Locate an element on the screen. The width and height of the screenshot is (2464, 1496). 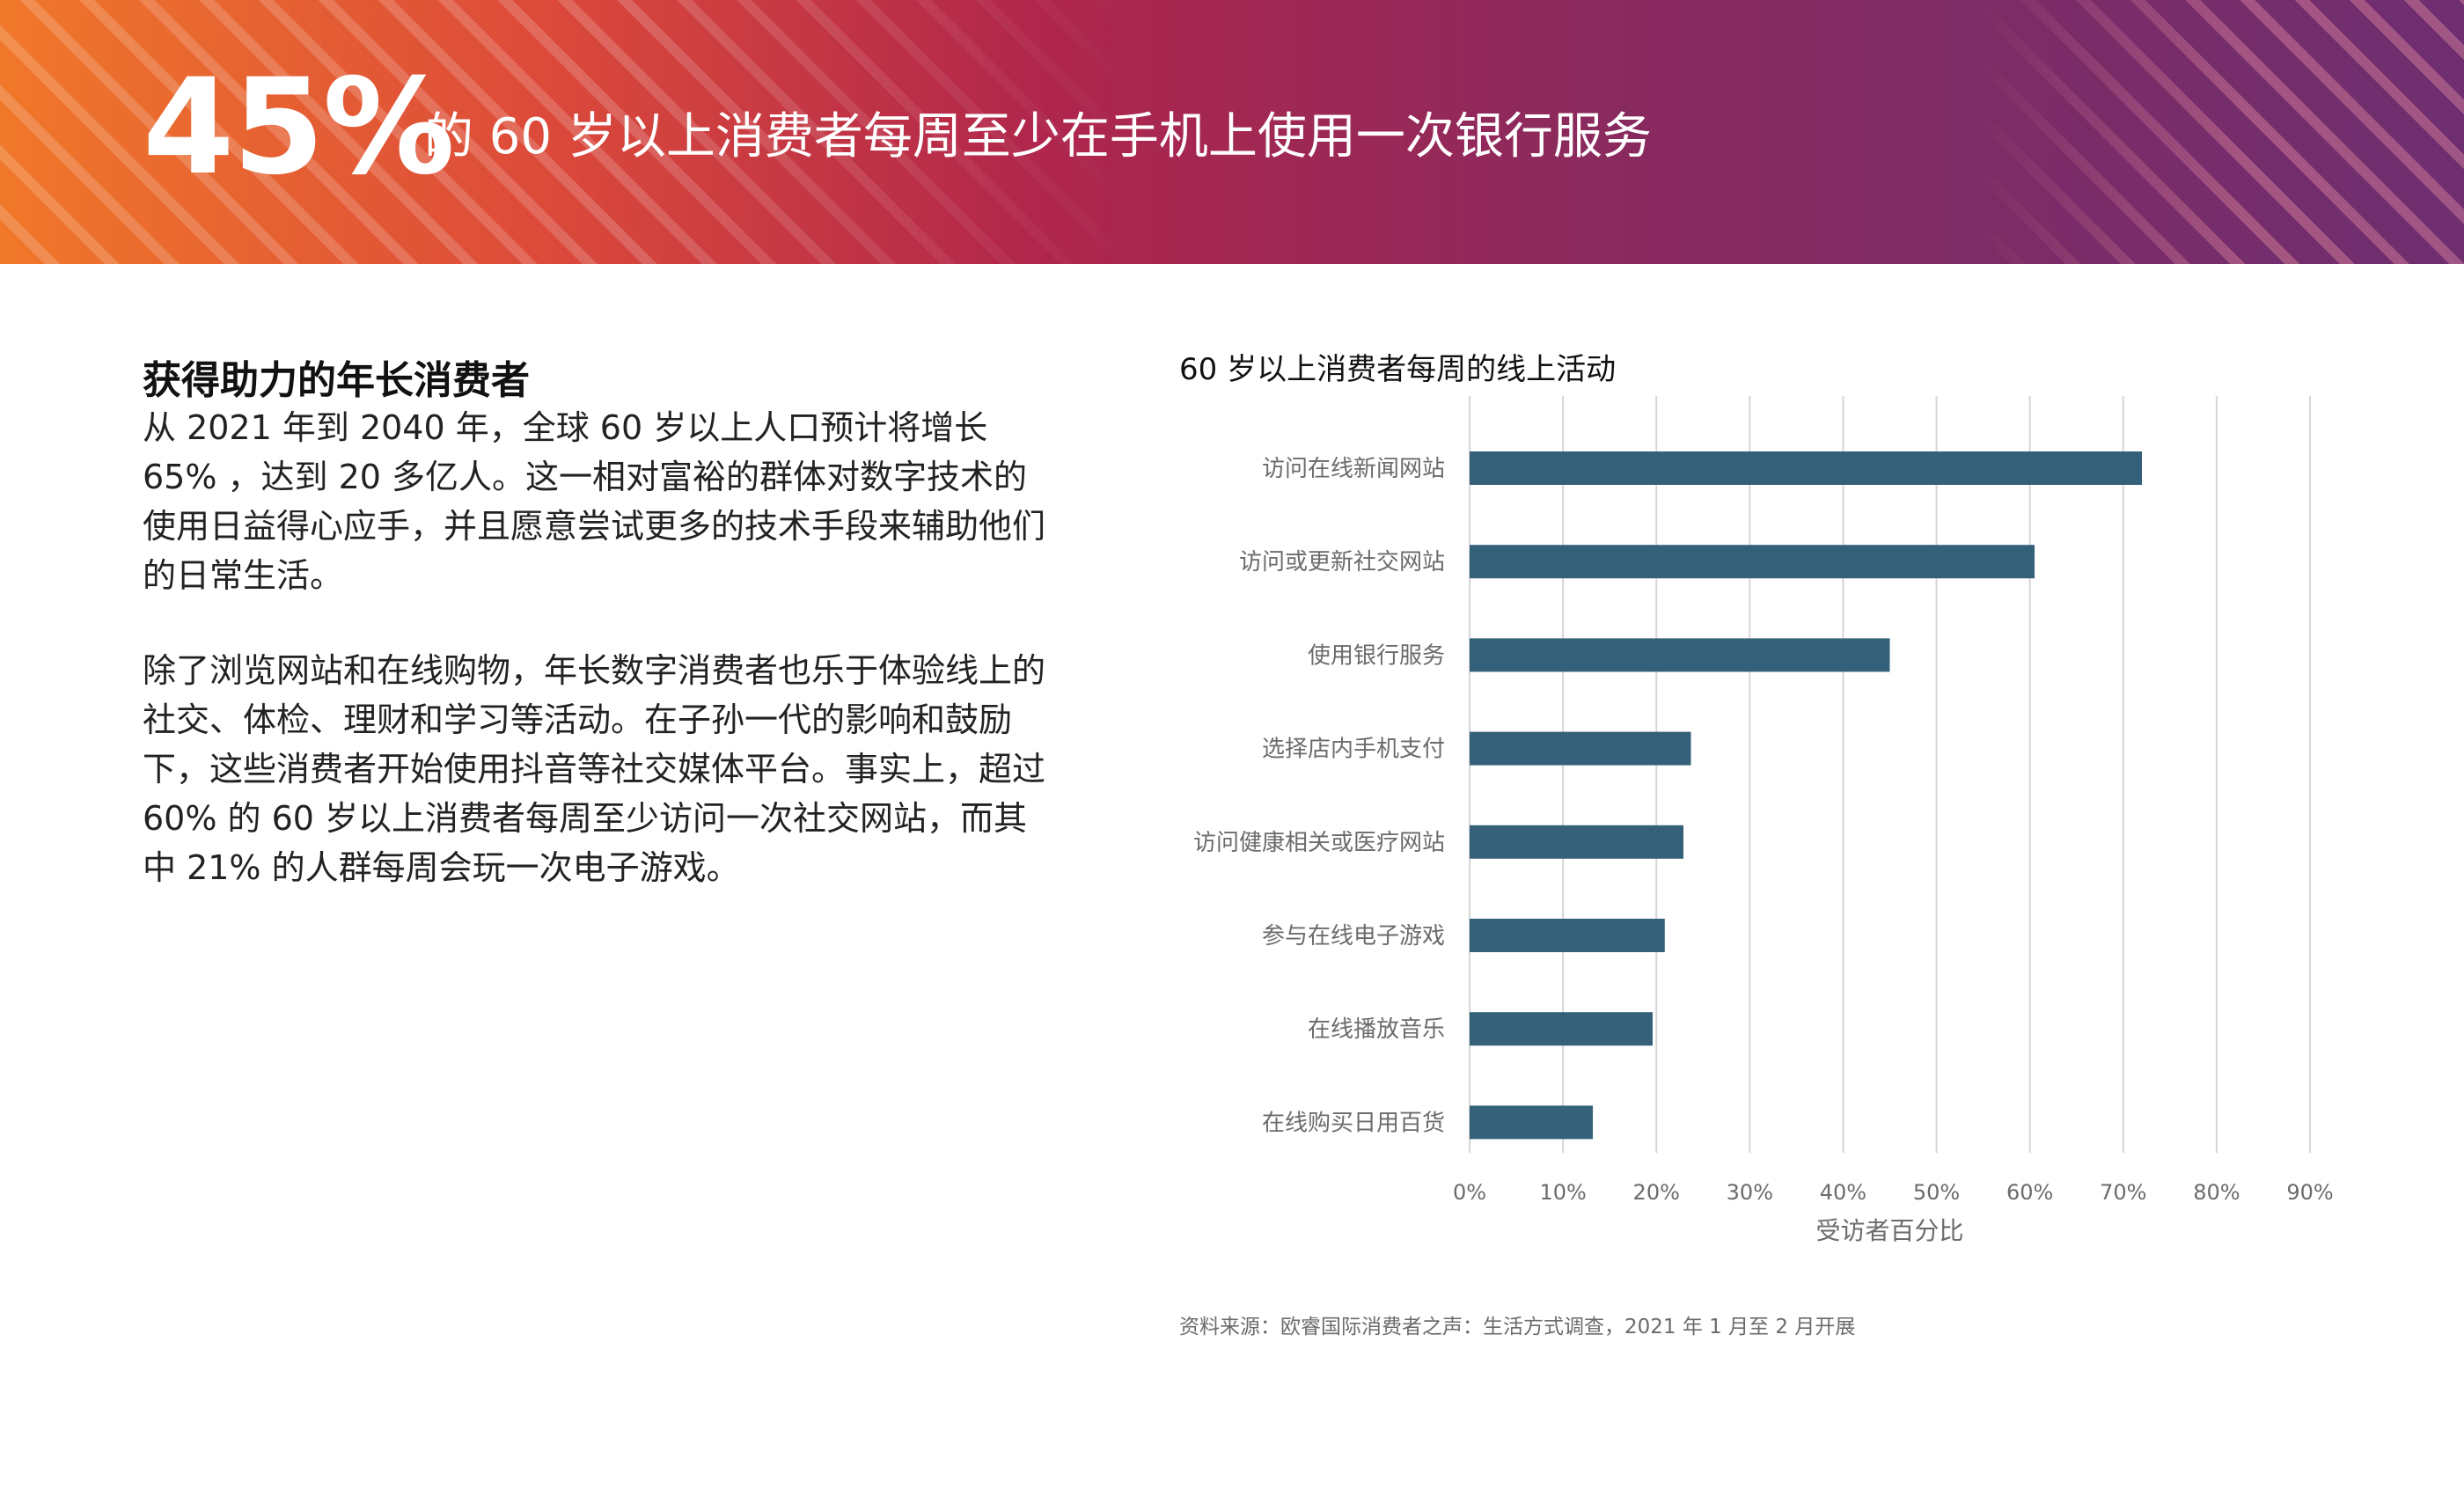
x-axis-title: 受访者百分比 is located at coordinates (1889, 1231).